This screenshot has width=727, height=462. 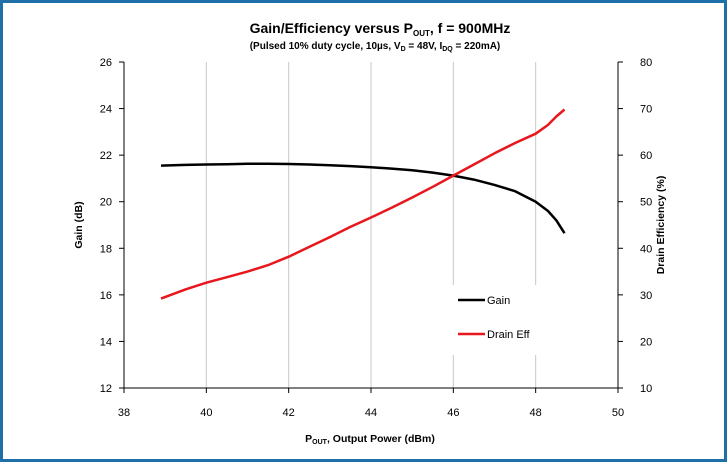 I want to click on y-right-tick-80: 80, so click(x=646, y=63).